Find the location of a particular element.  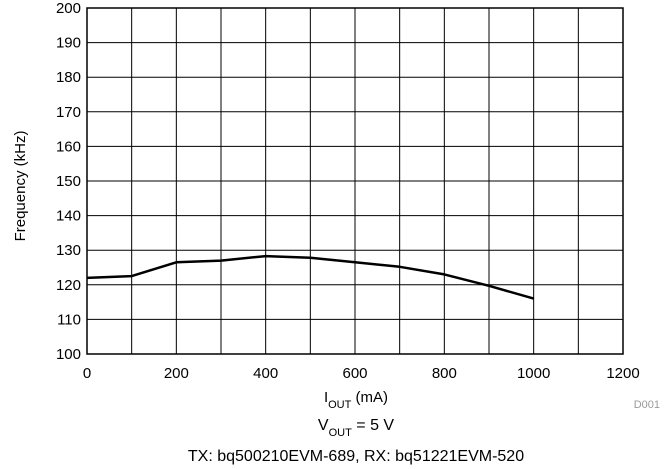

caption-vout: VOUT = 5 V is located at coordinates (356, 428).